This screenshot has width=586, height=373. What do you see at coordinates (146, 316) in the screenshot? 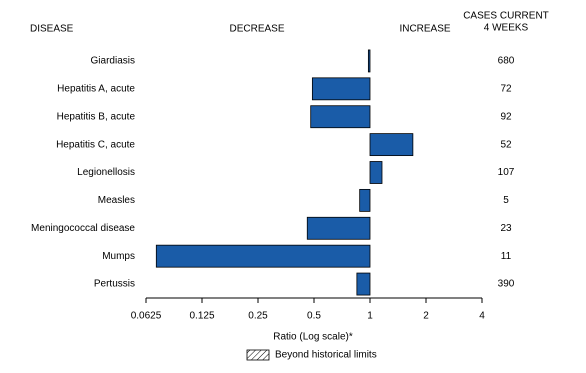
I see `x-tick-label: 0.0625` at bounding box center [146, 316].